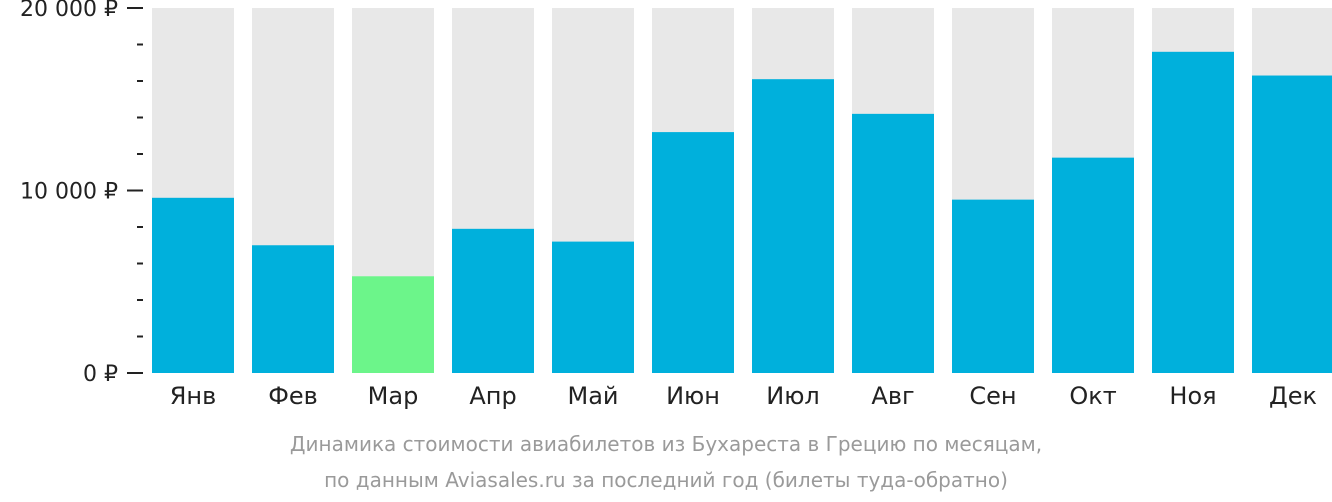 The image size is (1332, 502). What do you see at coordinates (293, 396) in the screenshot?
I see `x-tick-label: Фев` at bounding box center [293, 396].